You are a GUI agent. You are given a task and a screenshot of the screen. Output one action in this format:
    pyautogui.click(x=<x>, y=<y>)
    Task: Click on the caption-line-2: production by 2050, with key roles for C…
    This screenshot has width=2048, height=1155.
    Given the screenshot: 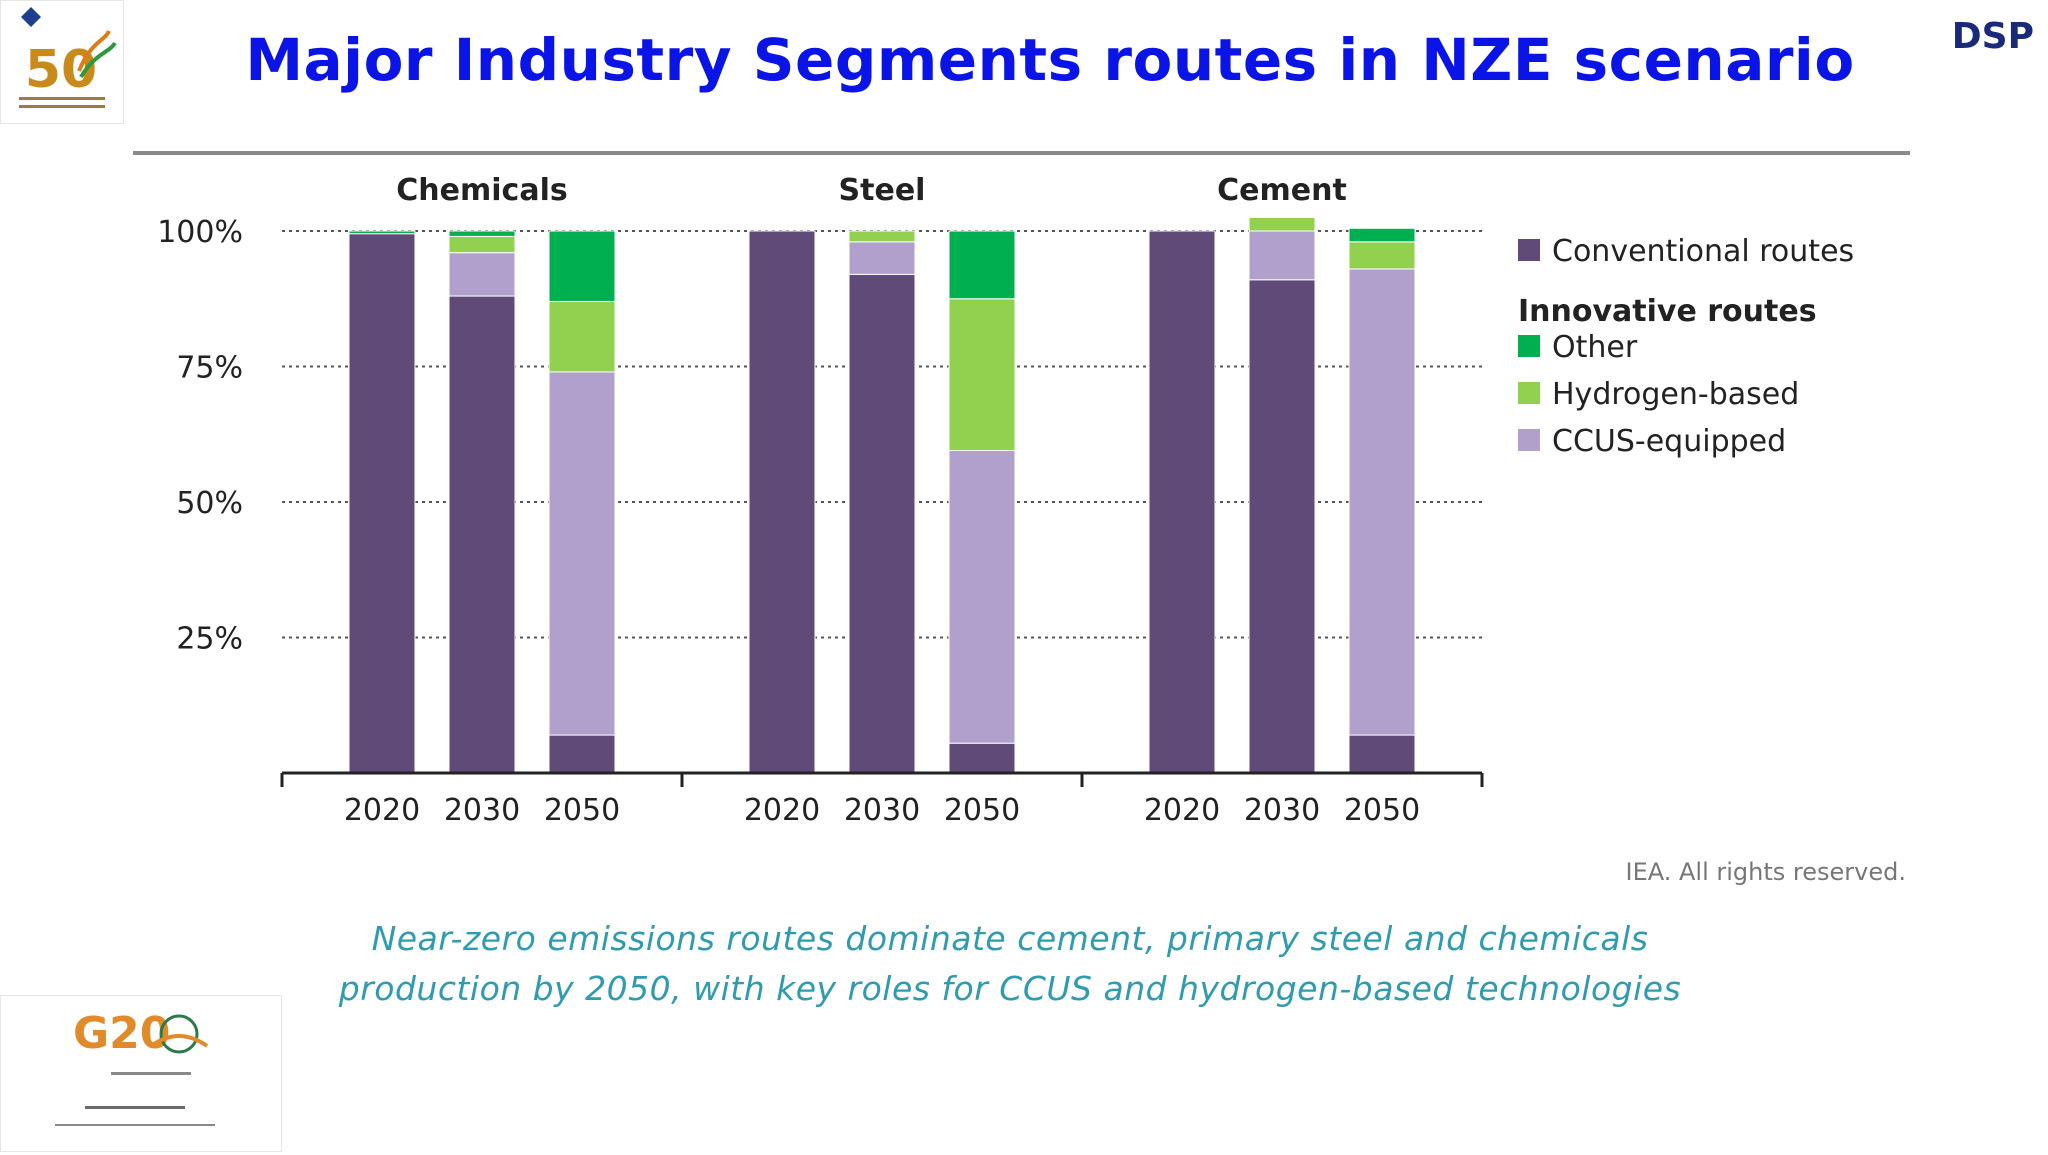 What is the action you would take?
    pyautogui.click(x=1010, y=988)
    